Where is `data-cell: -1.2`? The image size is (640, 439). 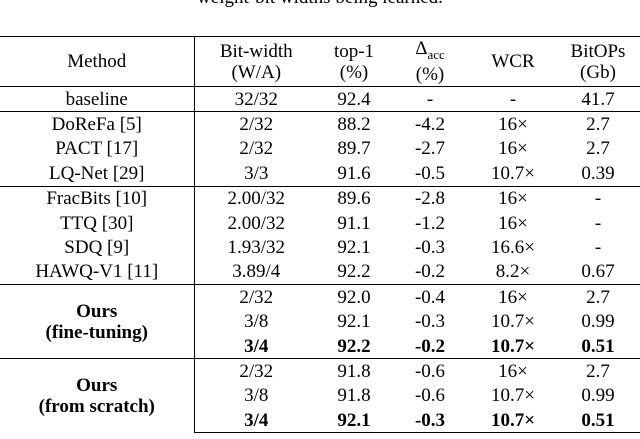 data-cell: -1.2 is located at coordinates (430, 223).